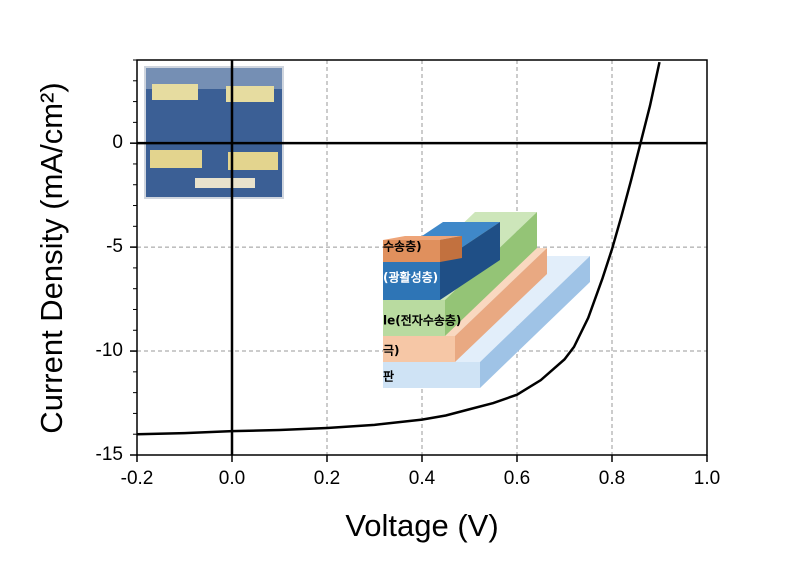  Describe the element at coordinates (214, 78) in the screenshot. I see `photo-top` at that location.